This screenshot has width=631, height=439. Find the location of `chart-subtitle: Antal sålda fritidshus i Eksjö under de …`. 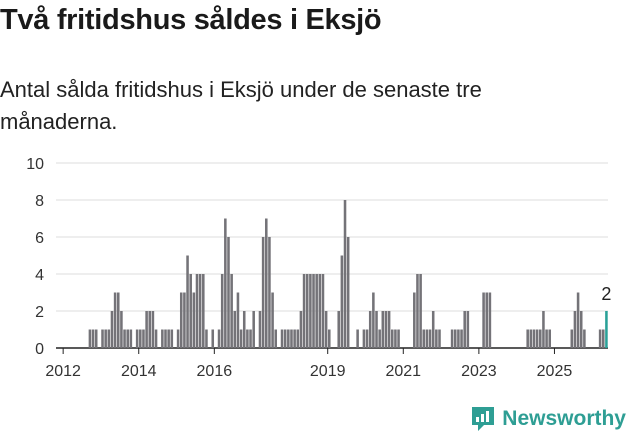

chart-subtitle: Antal sålda fritidshus i Eksjö under de … is located at coordinates (241, 105).